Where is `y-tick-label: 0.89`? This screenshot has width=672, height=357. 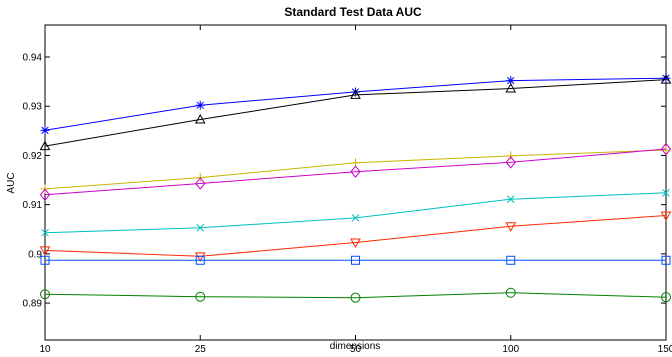
y-tick-label: 0.89 is located at coordinates (33, 304).